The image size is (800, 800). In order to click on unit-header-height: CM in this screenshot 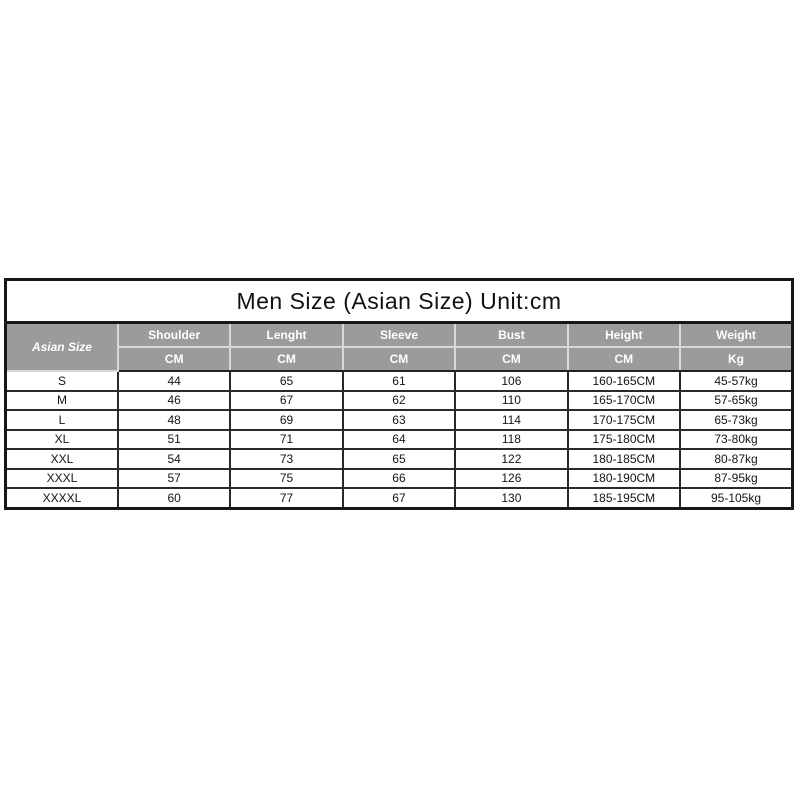, I will do `click(624, 359)`.